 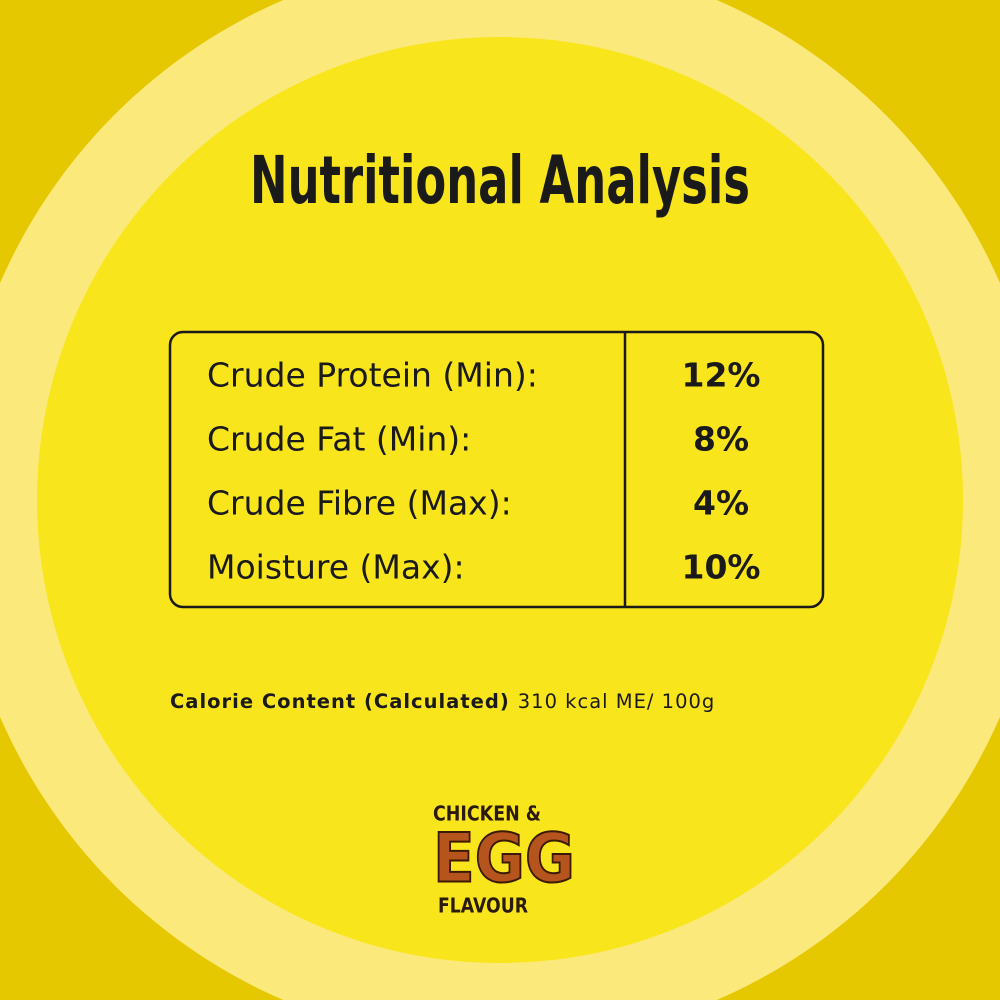 What do you see at coordinates (721, 567) in the screenshot?
I see `row-value: 10%` at bounding box center [721, 567].